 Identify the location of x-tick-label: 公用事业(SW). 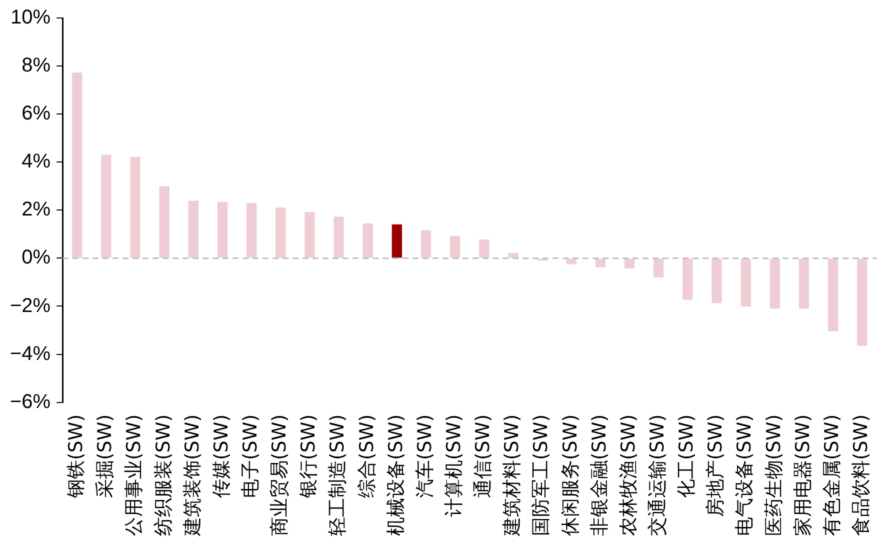
(134, 475).